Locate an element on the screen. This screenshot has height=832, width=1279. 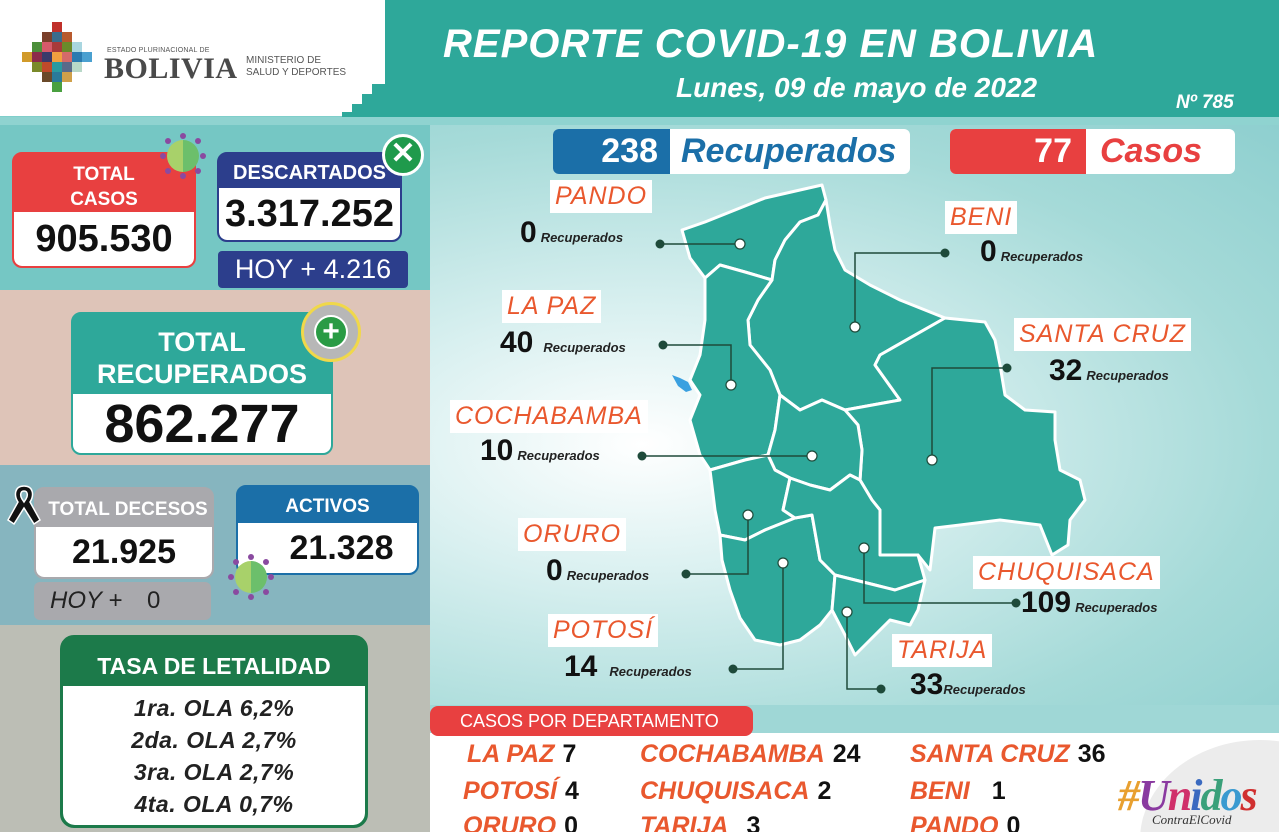
descartados-label: DESCARTADOS is located at coordinates (309, 173).